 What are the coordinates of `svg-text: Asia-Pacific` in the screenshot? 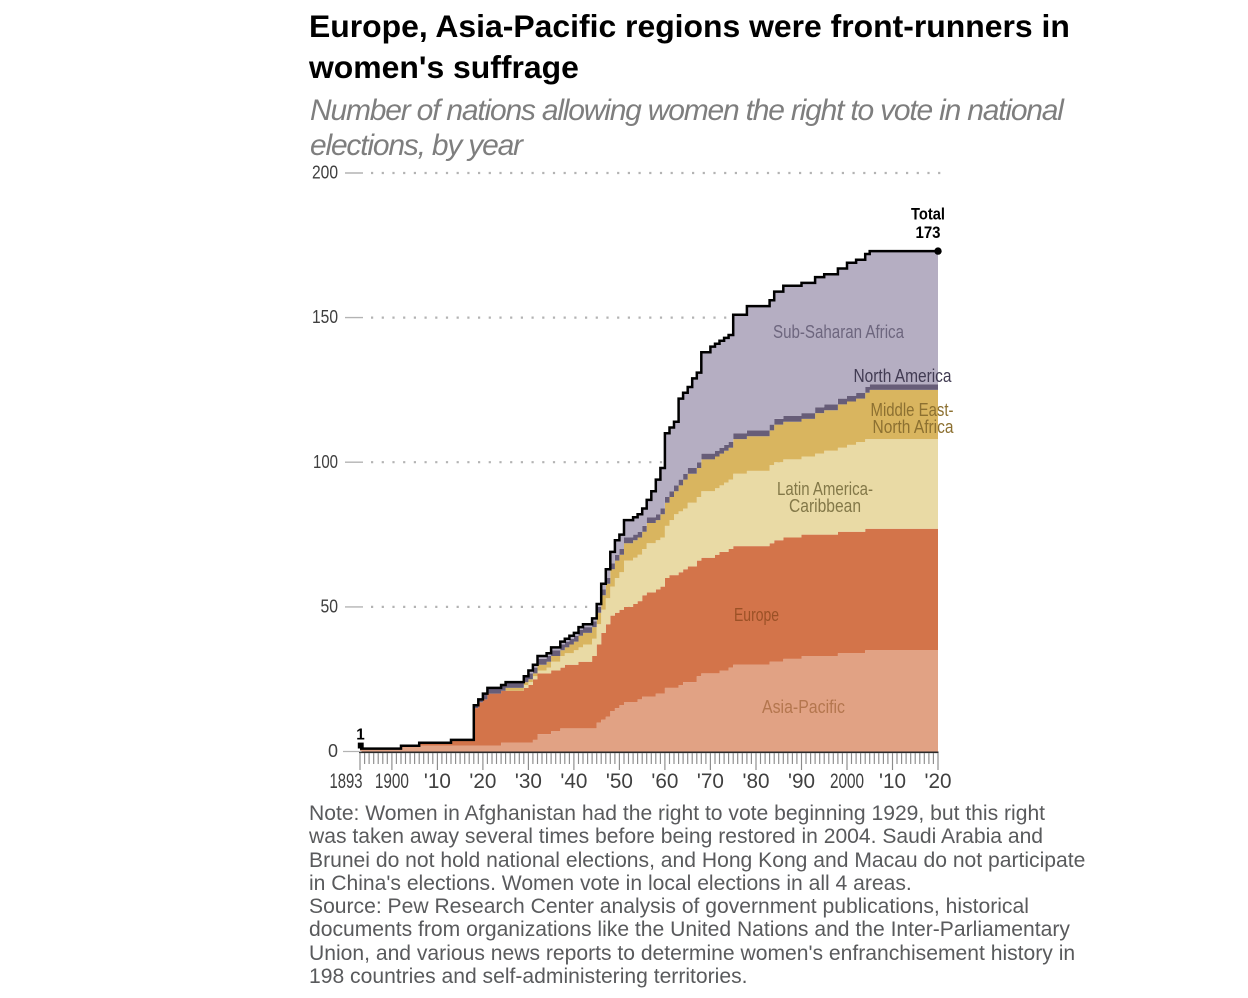 It's located at (803, 707).